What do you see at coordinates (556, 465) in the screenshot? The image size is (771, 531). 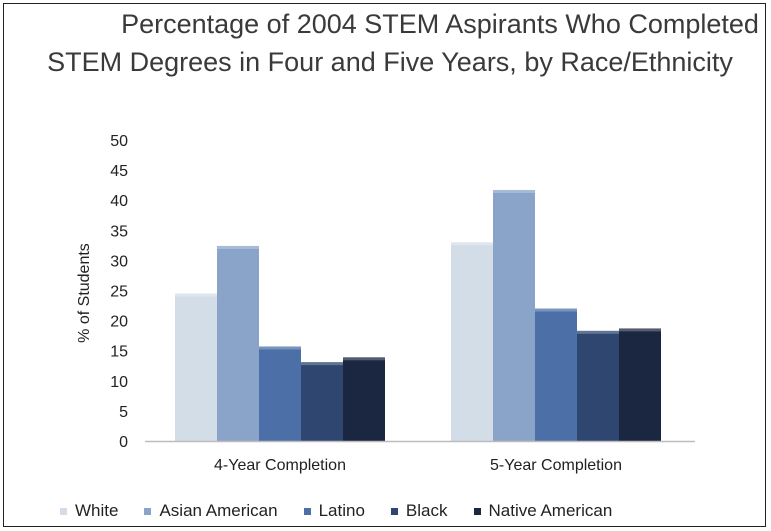 I see `x-category-label: 5-Year Completion` at bounding box center [556, 465].